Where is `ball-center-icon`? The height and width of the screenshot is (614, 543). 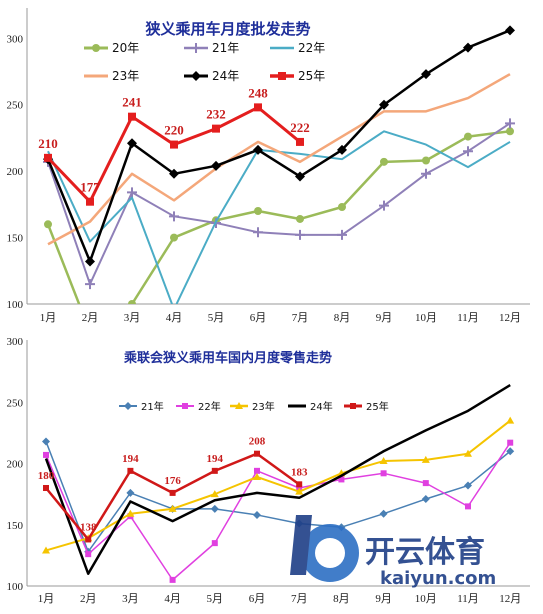
ball-center-icon is located at coordinates (330, 553).